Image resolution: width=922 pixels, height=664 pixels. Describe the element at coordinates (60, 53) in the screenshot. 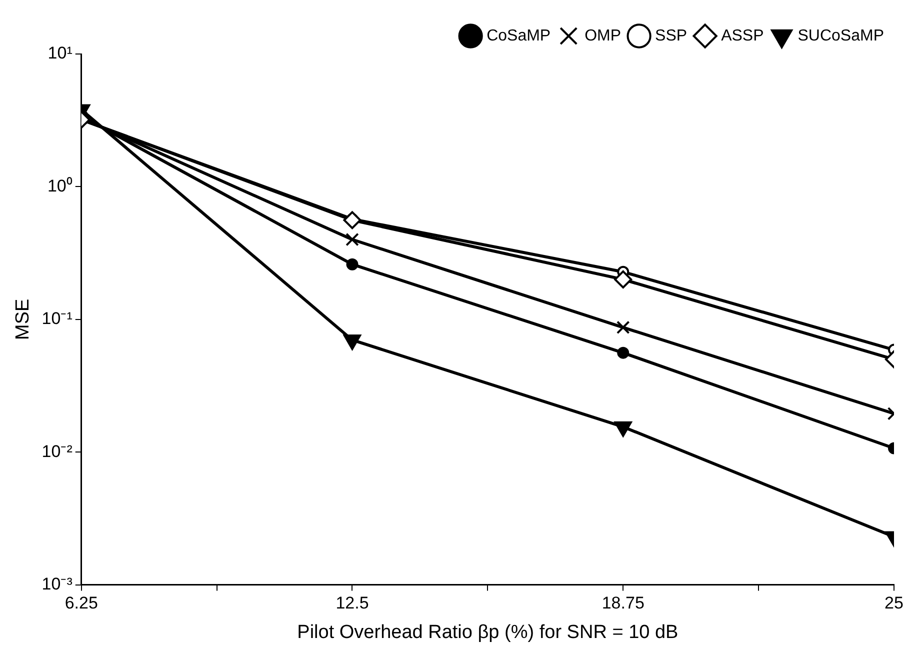

I see `y-tick-label: 10¹` at that location.